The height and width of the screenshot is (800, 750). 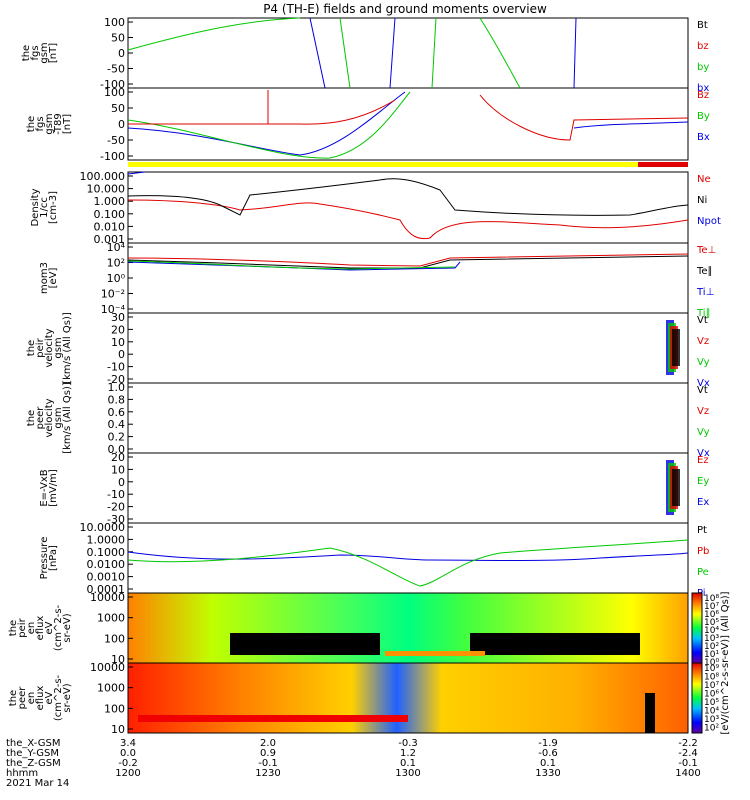 I want to click on series-pi, so click(x=408, y=556).